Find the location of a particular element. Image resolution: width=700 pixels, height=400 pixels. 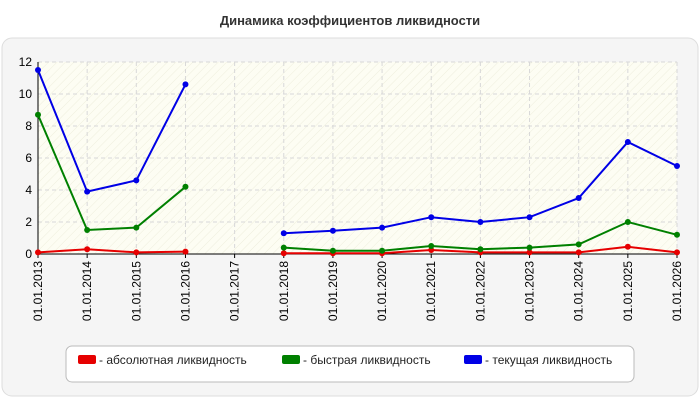

legend-label-3: - текущая ликвидность is located at coordinates (548, 360).